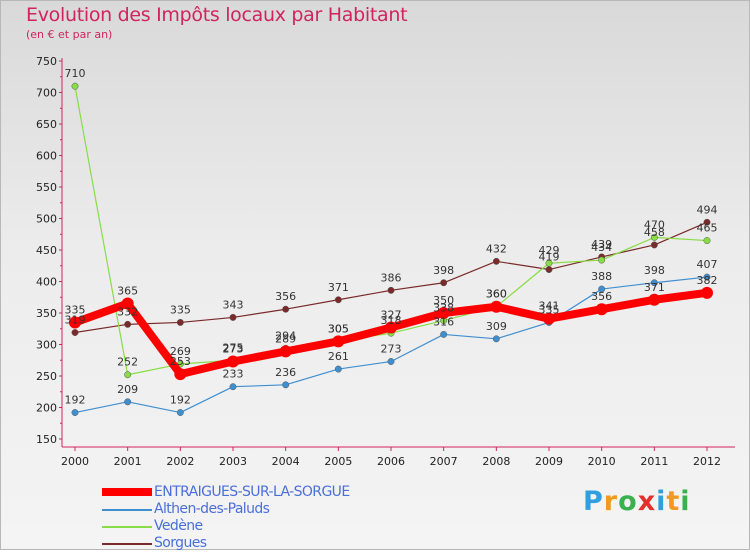 Image resolution: width=750 pixels, height=552 pixels. I want to click on data-label: 309, so click(496, 326).